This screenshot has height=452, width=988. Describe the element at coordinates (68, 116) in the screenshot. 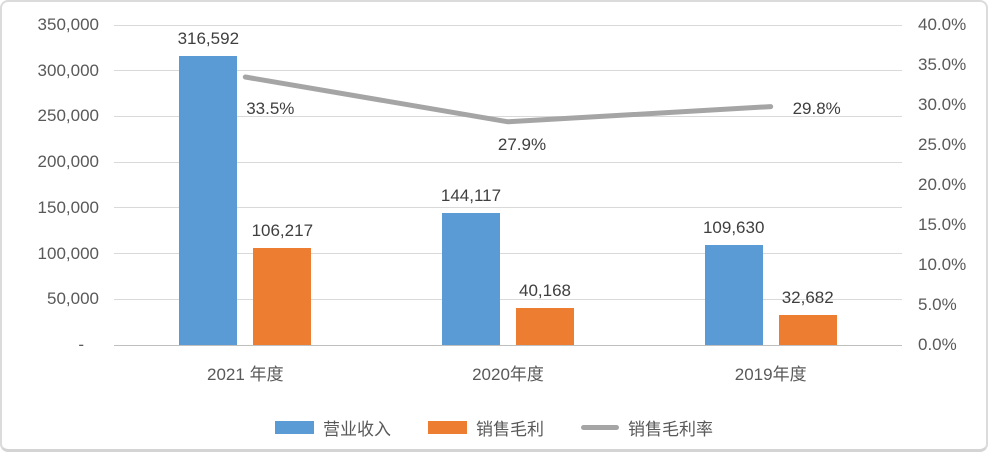

I see `left-axis-tick: 250,000` at that location.